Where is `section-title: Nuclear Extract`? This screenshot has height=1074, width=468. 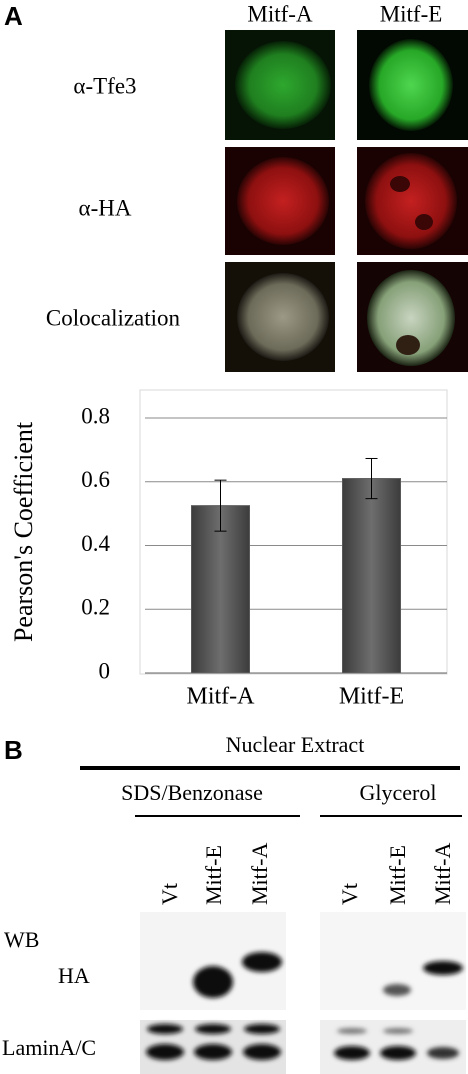
section-title: Nuclear Extract is located at coordinates (295, 744).